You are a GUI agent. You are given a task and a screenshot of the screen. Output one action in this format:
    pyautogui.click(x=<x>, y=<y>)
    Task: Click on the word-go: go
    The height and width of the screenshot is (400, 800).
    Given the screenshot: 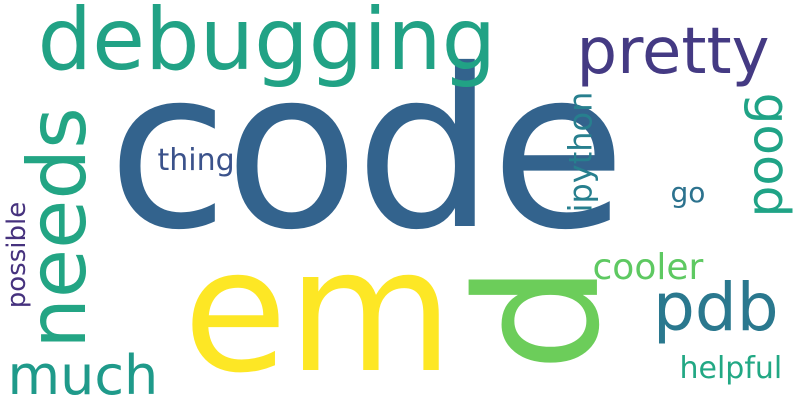 What is the action you would take?
    pyautogui.click(x=688, y=192)
    